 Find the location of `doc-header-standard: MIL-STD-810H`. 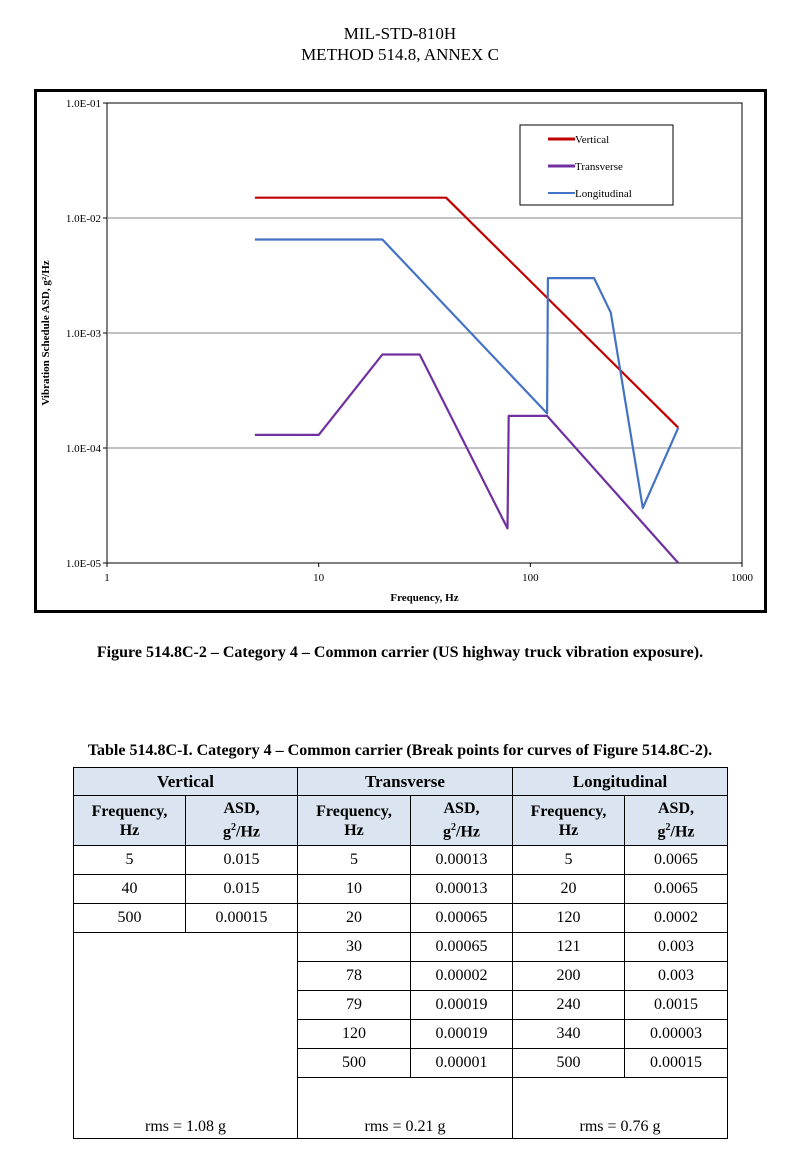

doc-header-standard: MIL-STD-810H is located at coordinates (400, 33).